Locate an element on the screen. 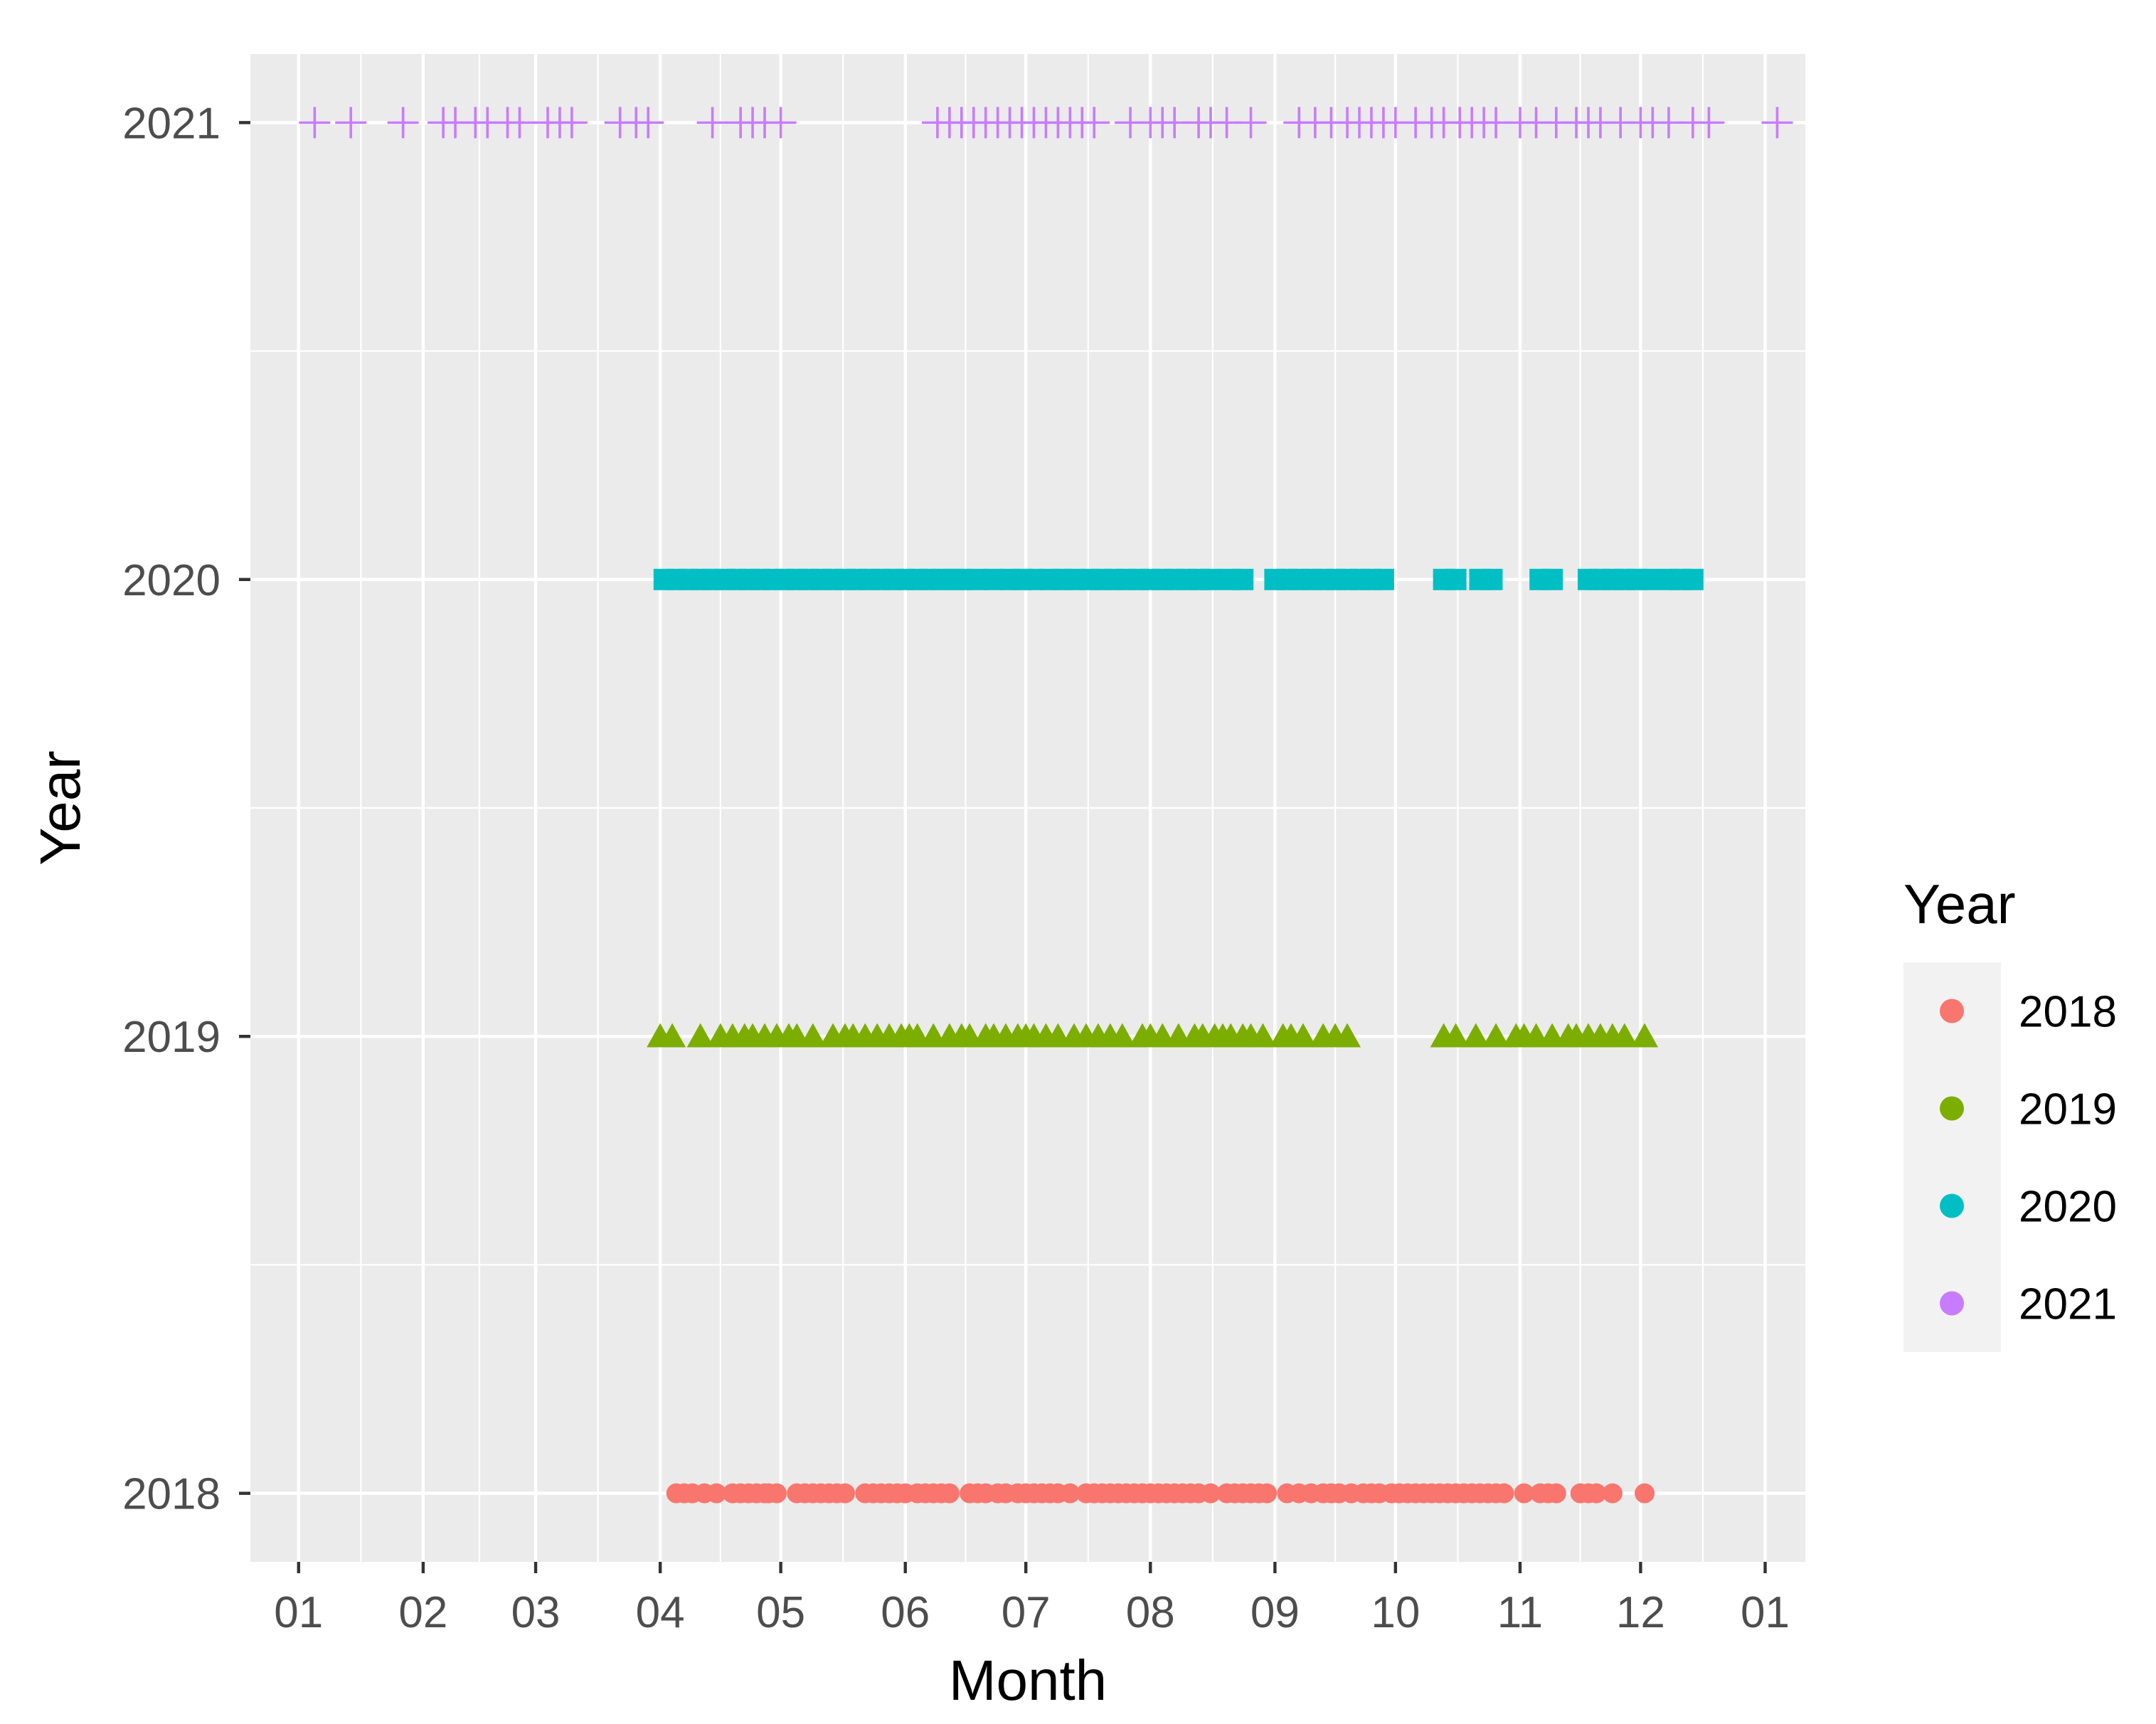 This screenshot has height=1724, width=2156. x-tick-label: 05 is located at coordinates (780, 1613).